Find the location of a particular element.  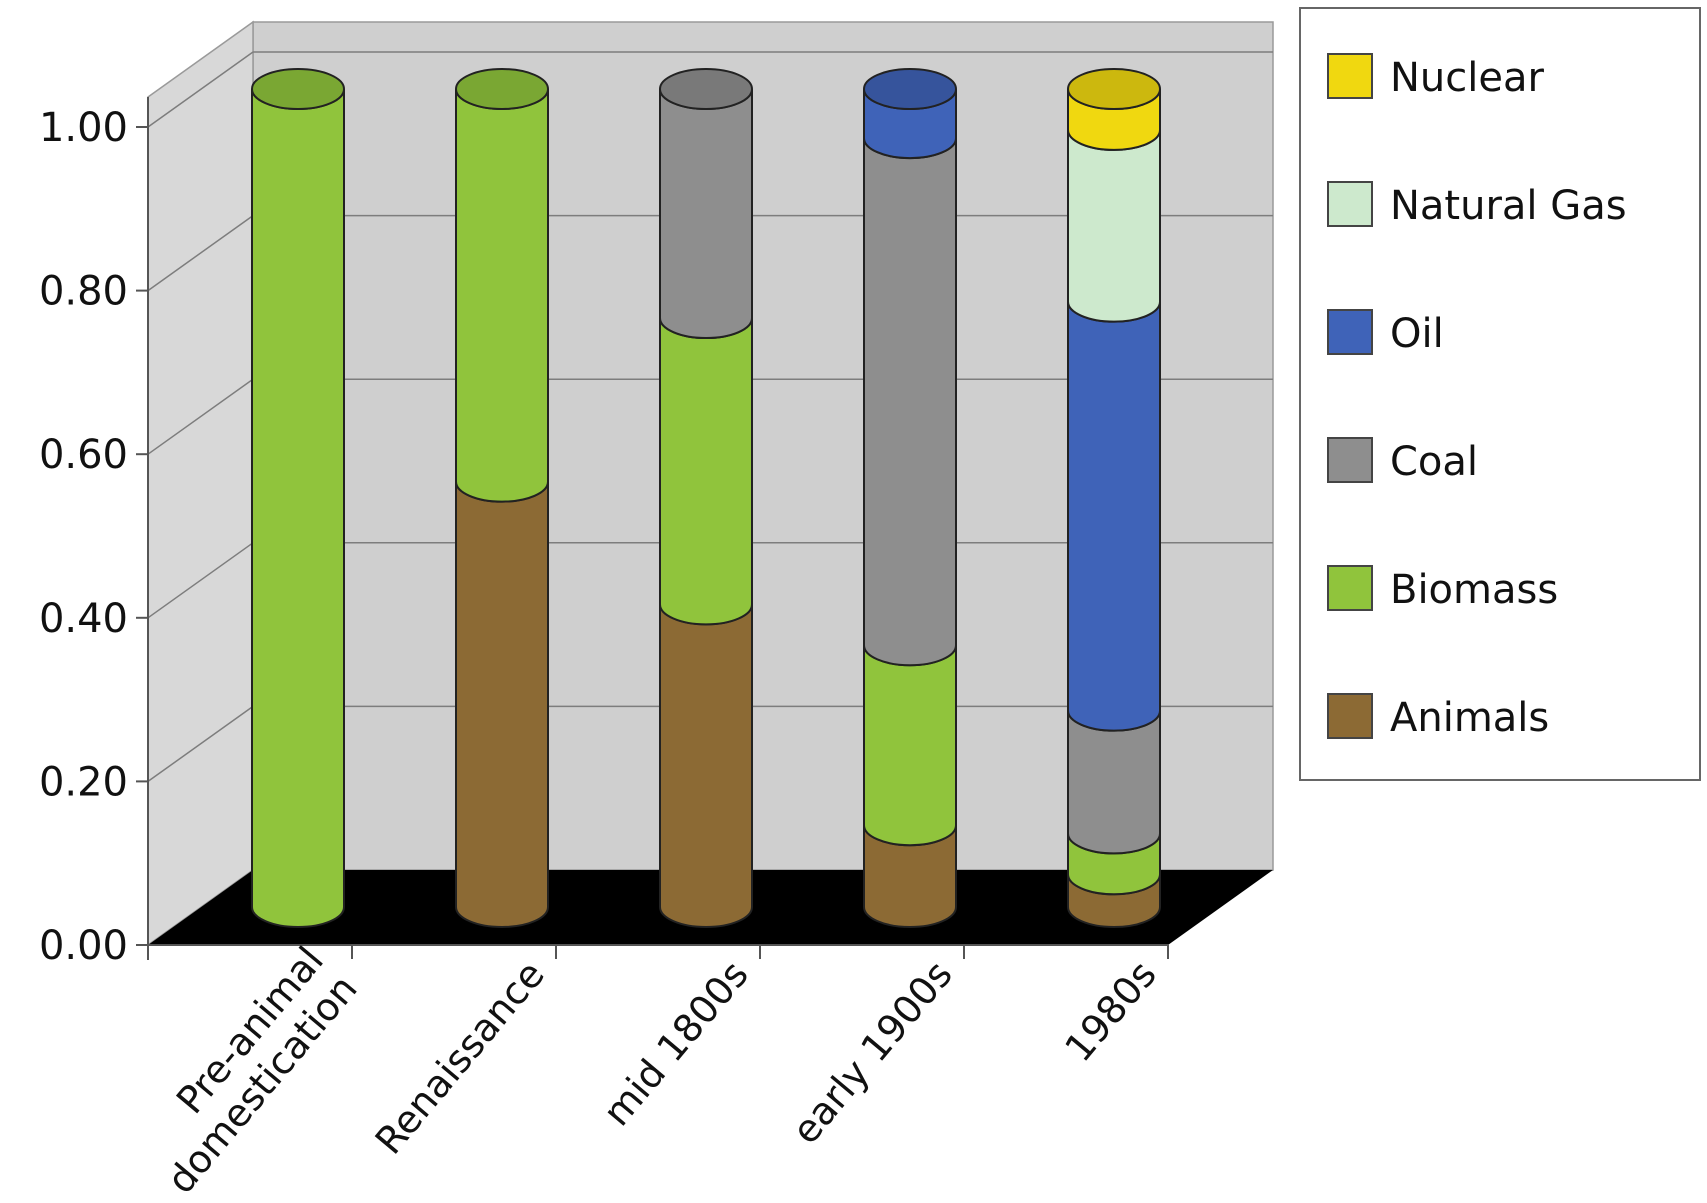

x-category-label: Renaissance is located at coordinates (460, 1058).